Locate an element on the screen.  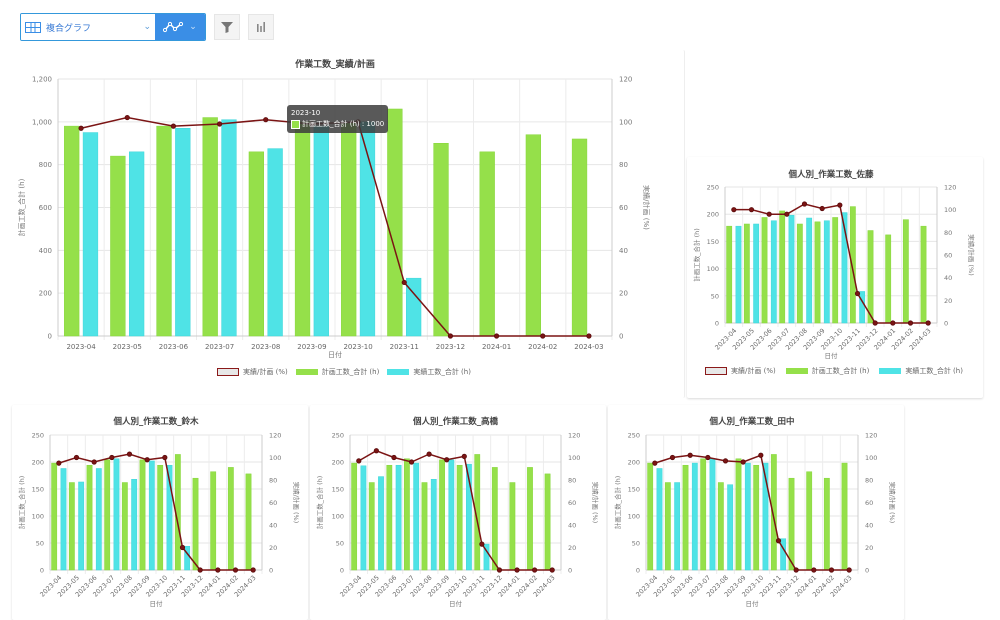
x-tick-label: 2023-06 is located at coordinates (174, 347).